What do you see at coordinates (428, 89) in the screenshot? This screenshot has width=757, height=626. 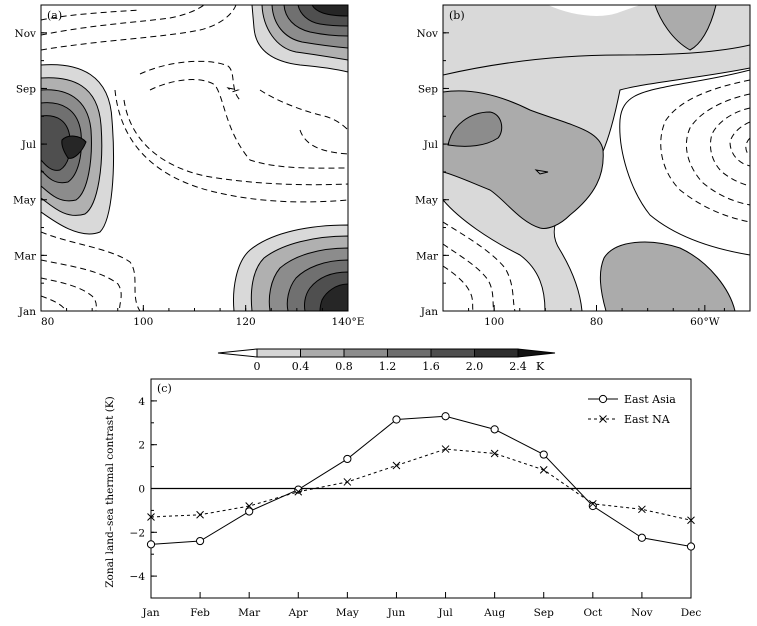 I see `panel-b-y-tick-label: Sep` at bounding box center [428, 89].